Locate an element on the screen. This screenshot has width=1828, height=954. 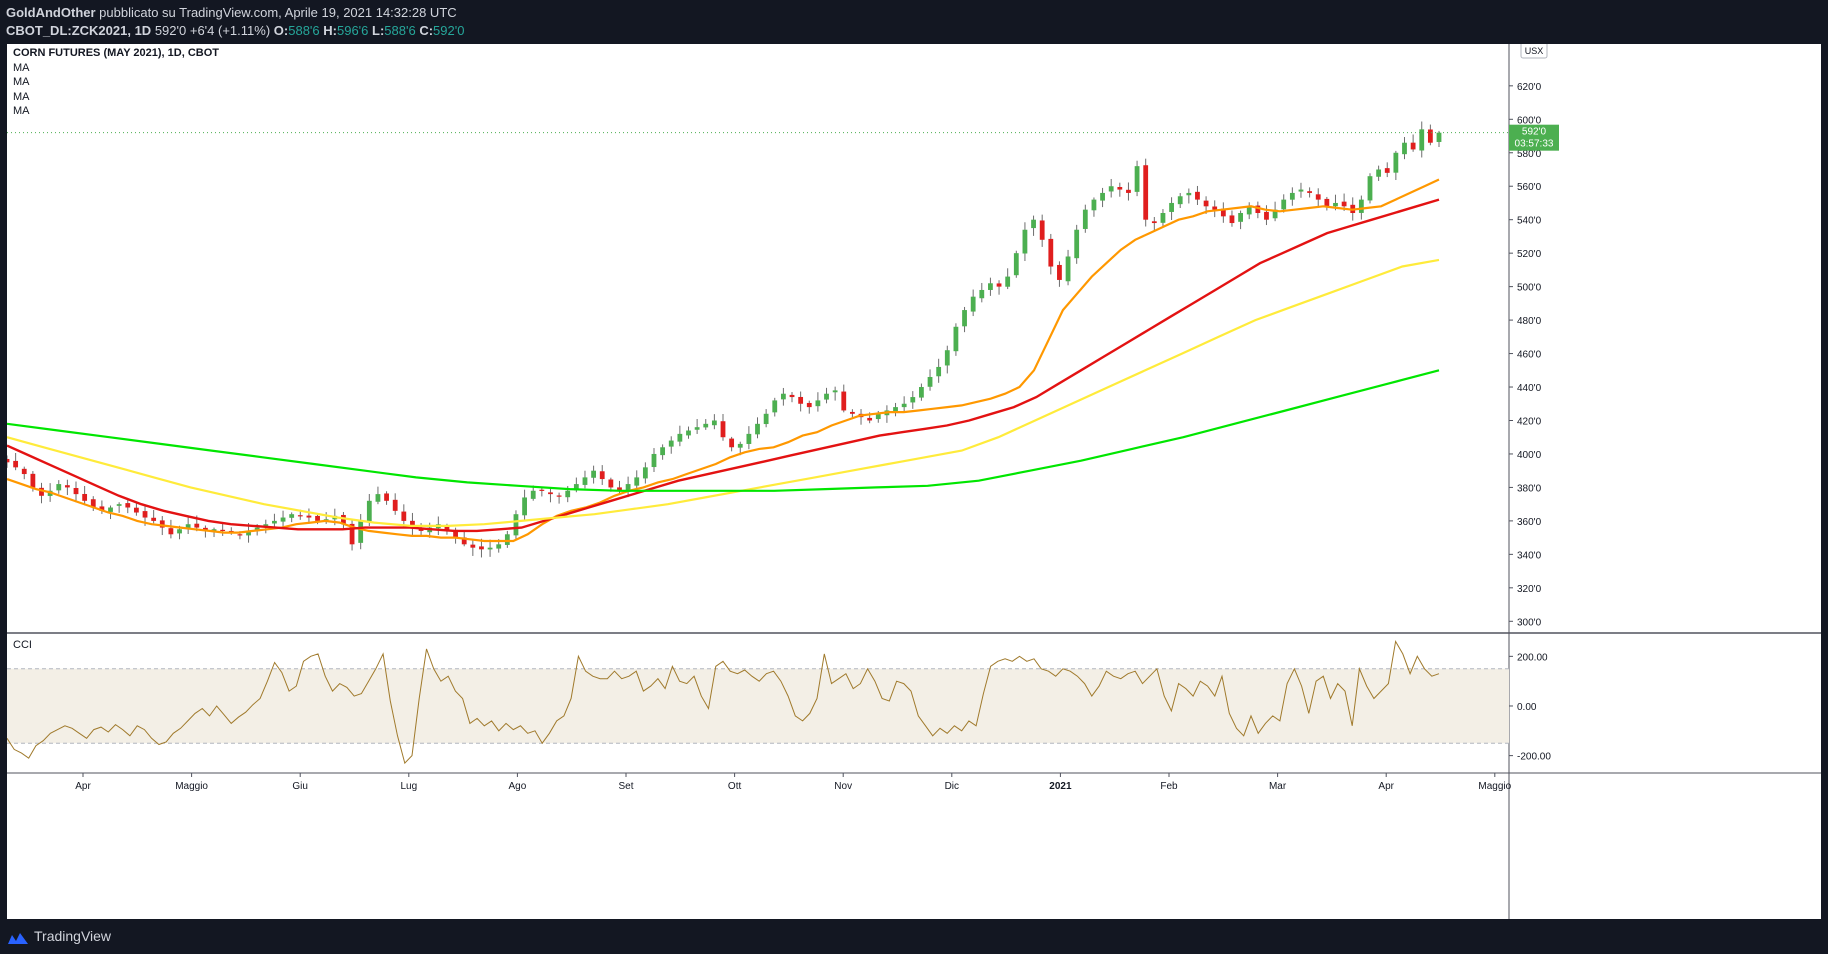
price-tick-label: 320'0 is located at coordinates (1529, 589).